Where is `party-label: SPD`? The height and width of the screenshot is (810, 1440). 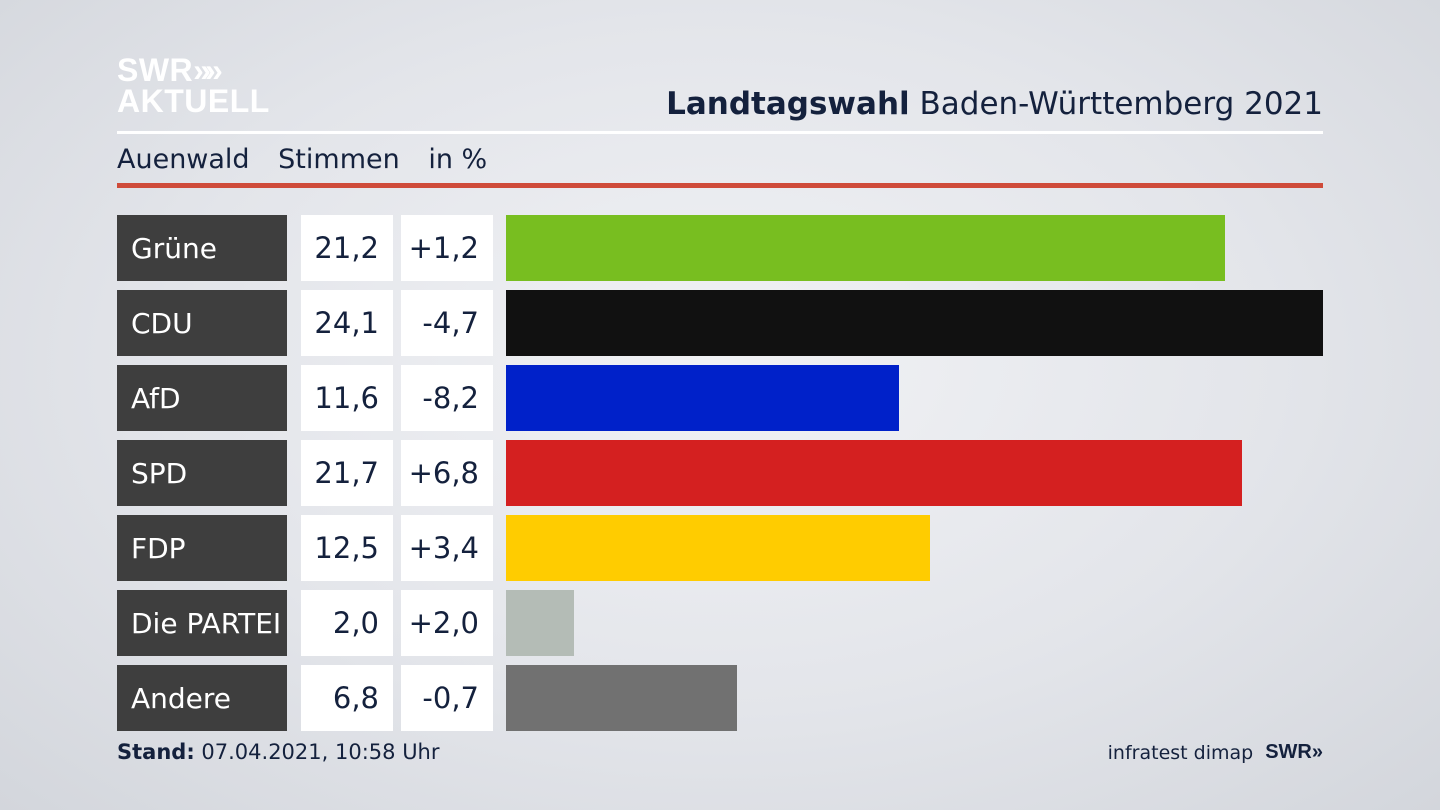 party-label: SPD is located at coordinates (202, 473).